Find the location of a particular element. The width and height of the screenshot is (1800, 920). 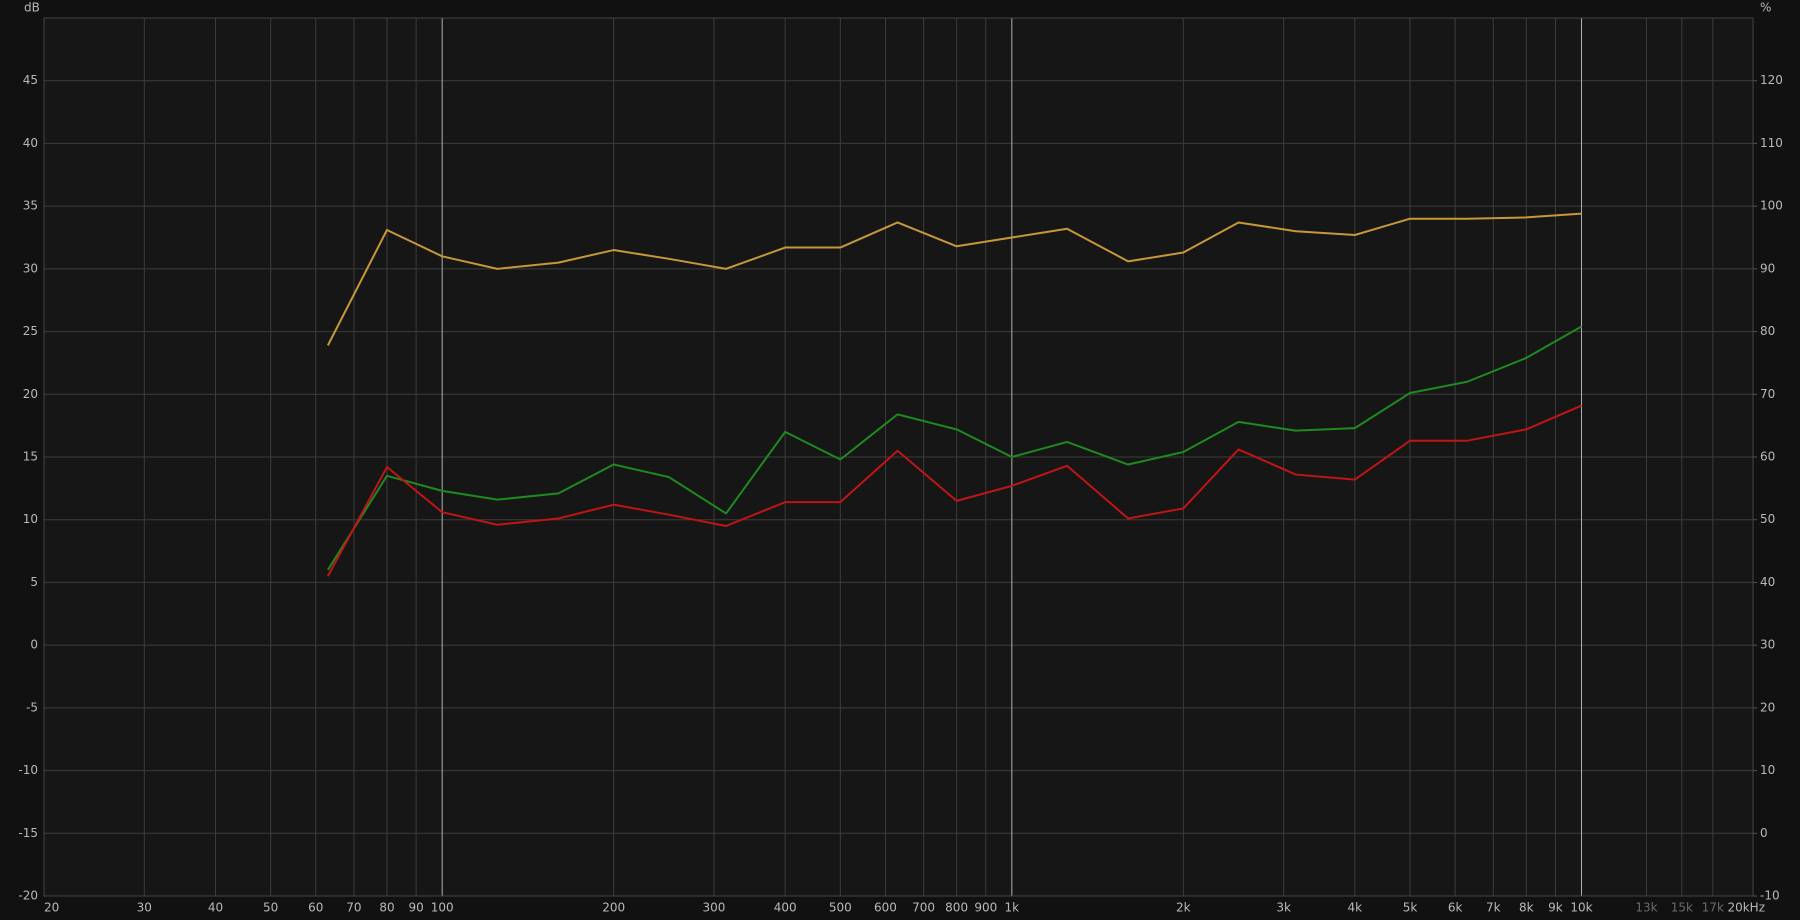

x-tick-label: 4k is located at coordinates (1355, 908).